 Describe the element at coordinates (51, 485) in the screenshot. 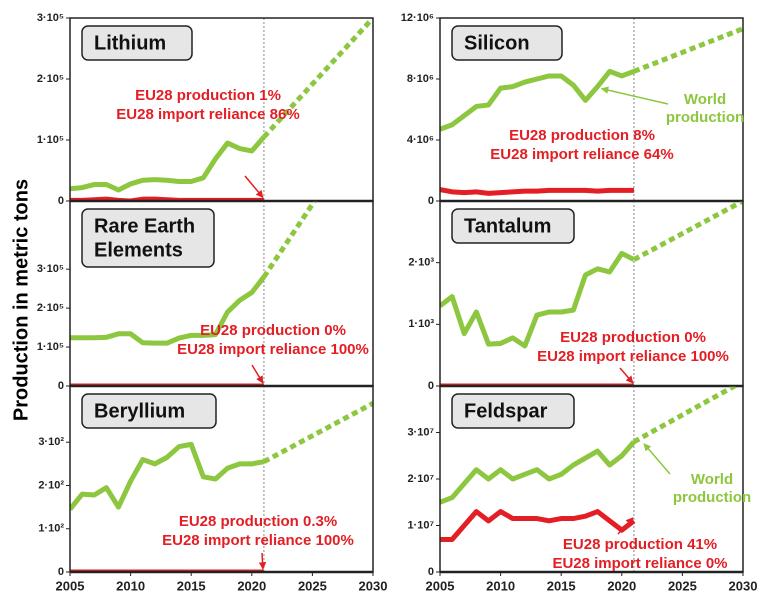

I see `y-tick-label: 2·10²` at that location.